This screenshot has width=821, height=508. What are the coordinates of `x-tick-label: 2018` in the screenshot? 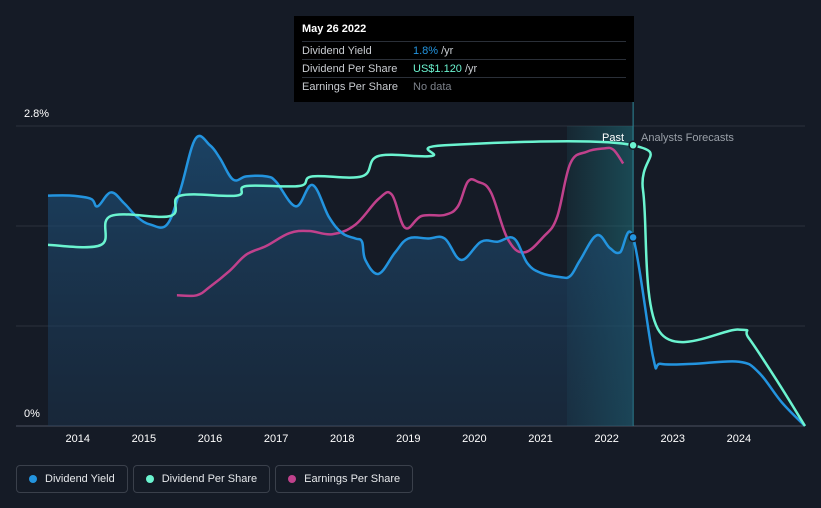 It's located at (342, 439).